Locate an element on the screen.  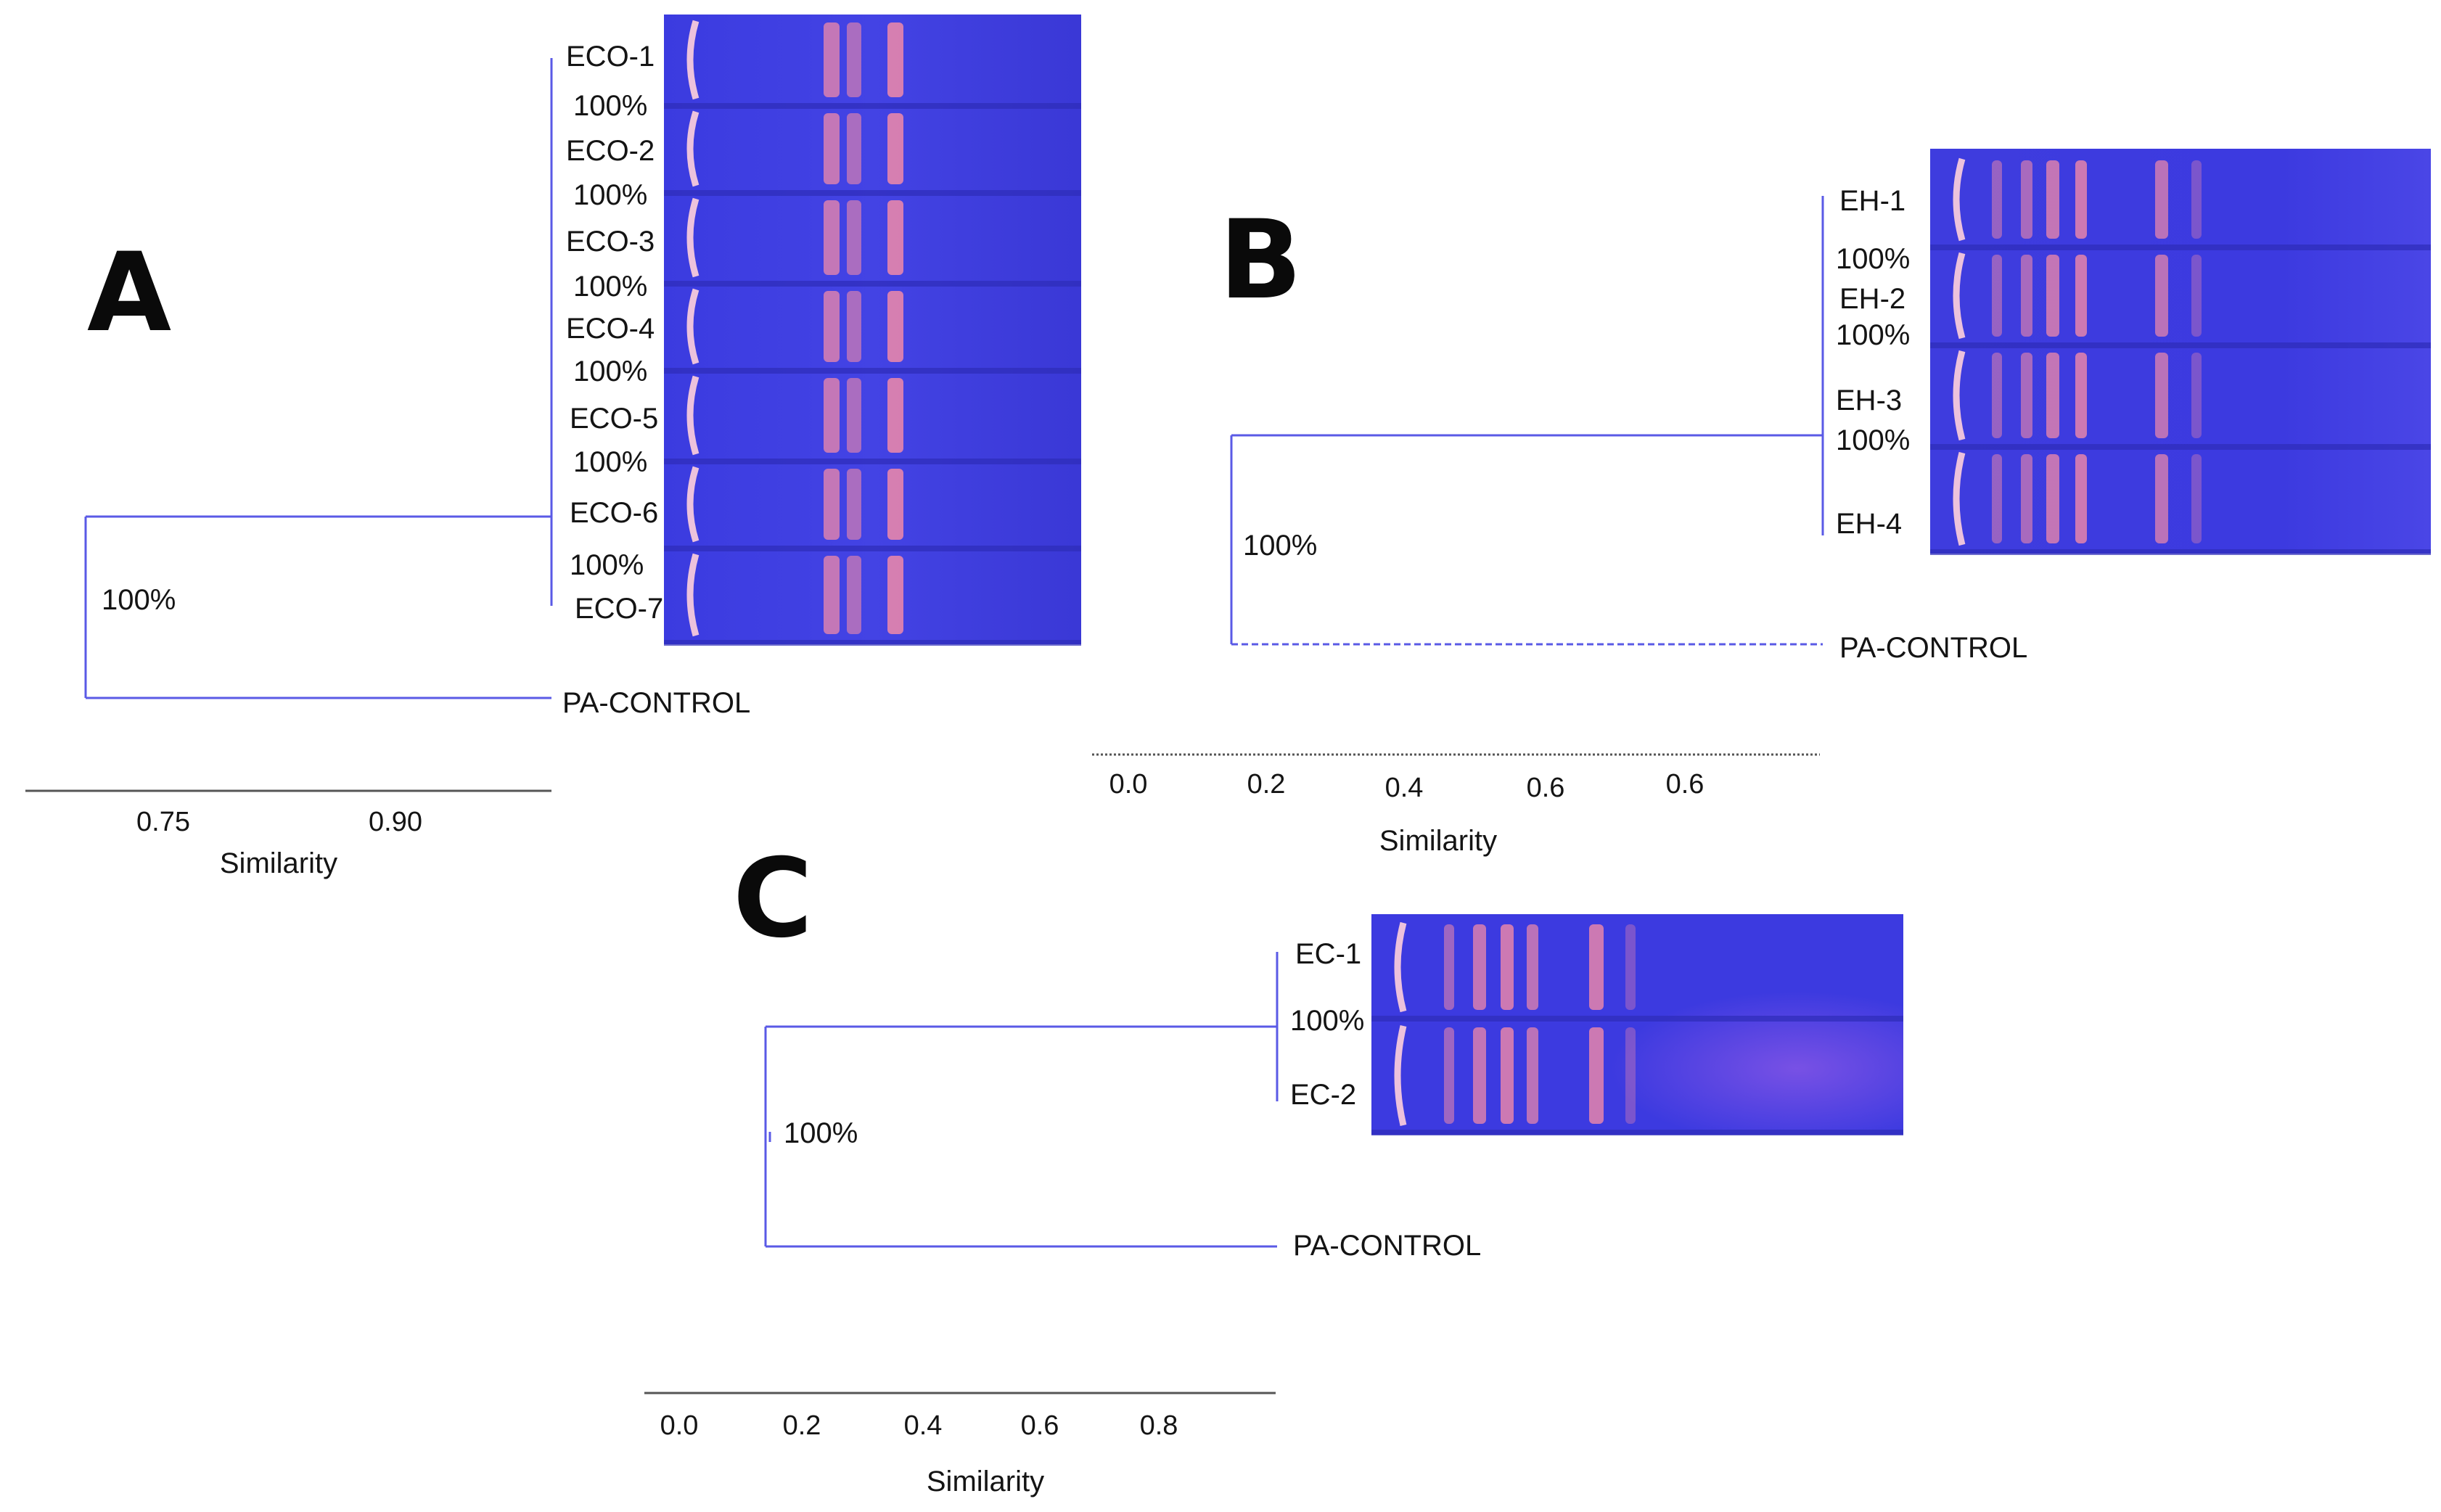
isolate-label: ECO-3 is located at coordinates (610, 242).